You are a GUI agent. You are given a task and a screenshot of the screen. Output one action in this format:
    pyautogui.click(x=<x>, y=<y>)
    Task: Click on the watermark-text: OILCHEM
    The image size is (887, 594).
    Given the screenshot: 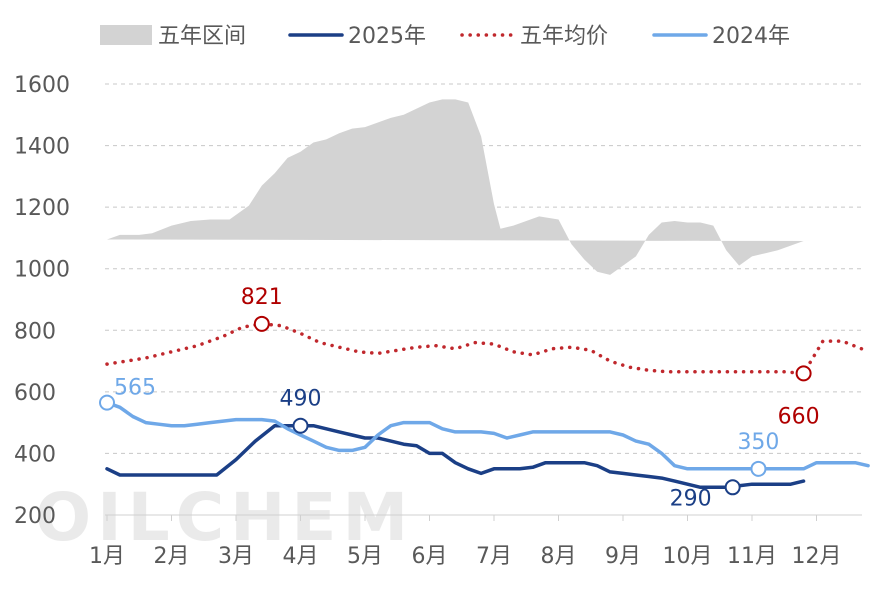 What is the action you would take?
    pyautogui.click(x=224, y=517)
    